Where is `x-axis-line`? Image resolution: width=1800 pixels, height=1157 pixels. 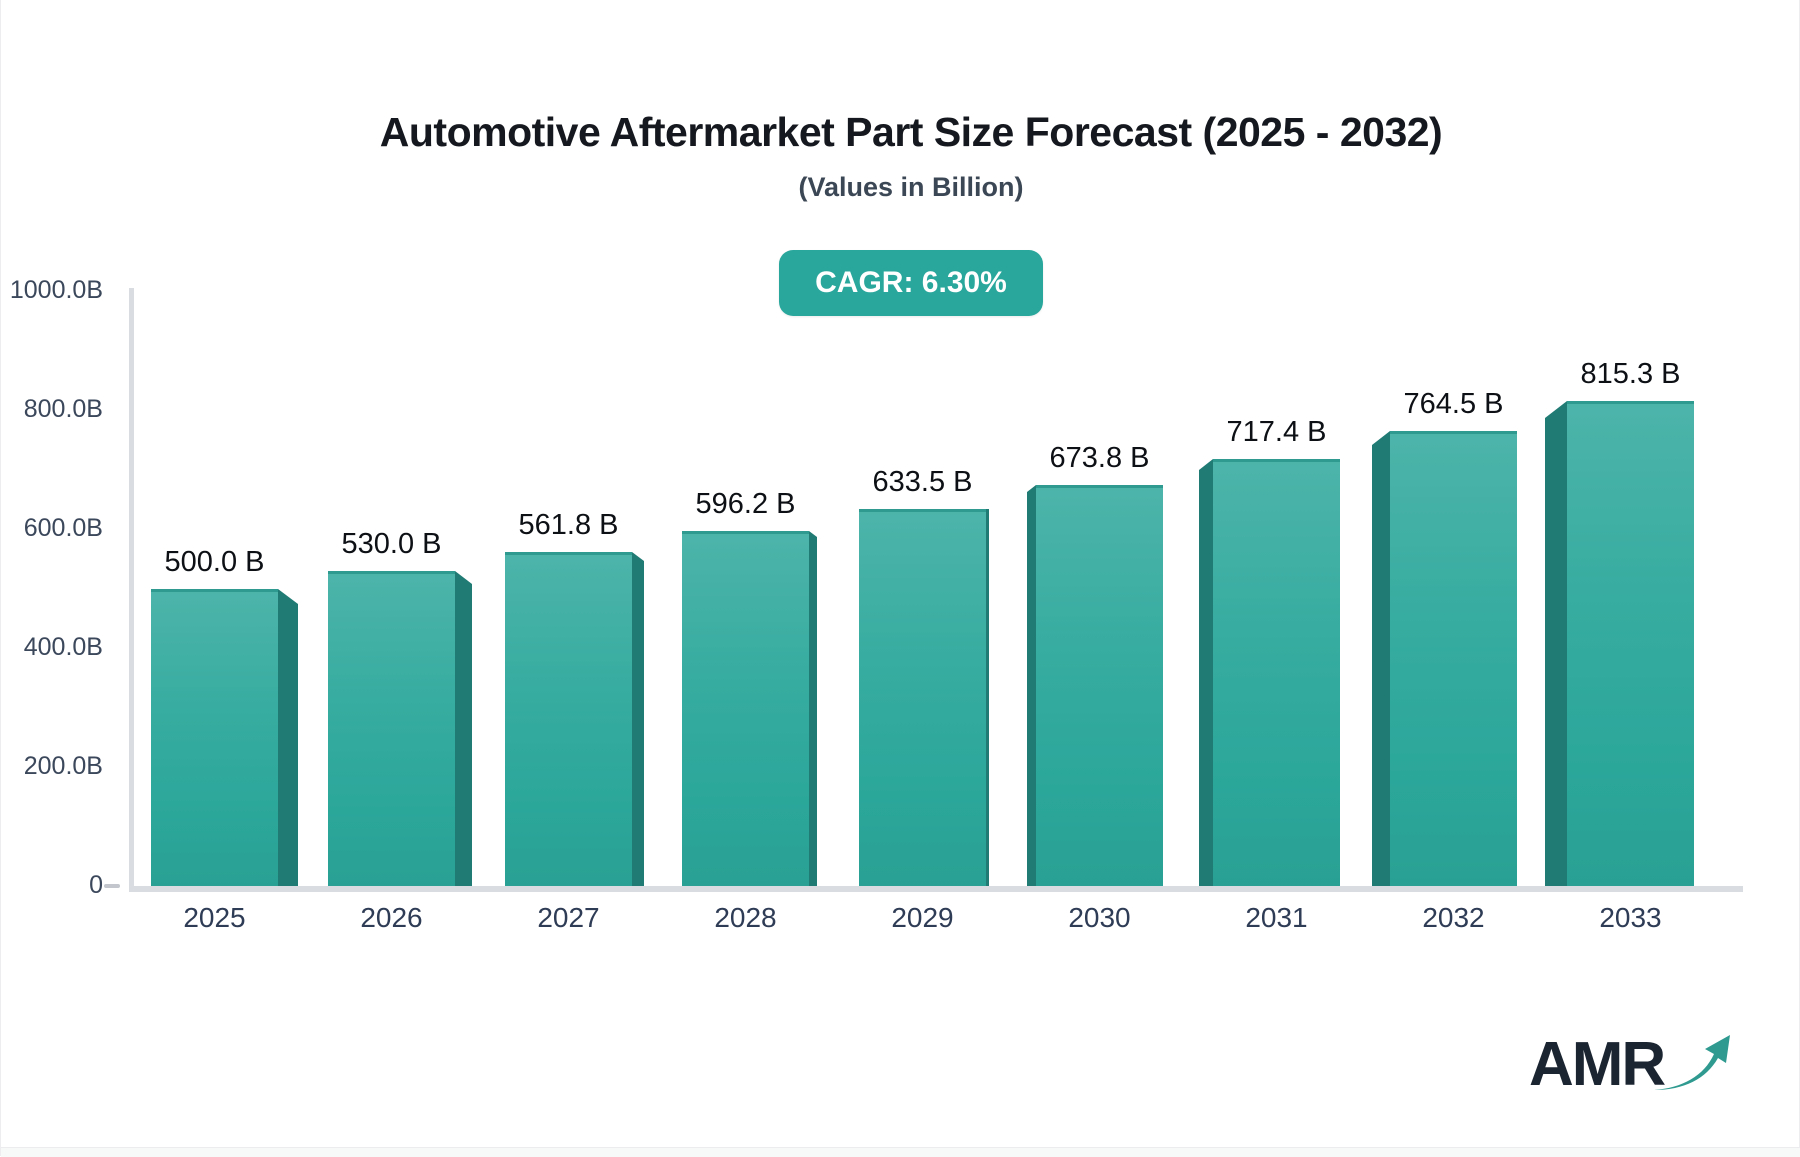 x-axis-line is located at coordinates (936, 889).